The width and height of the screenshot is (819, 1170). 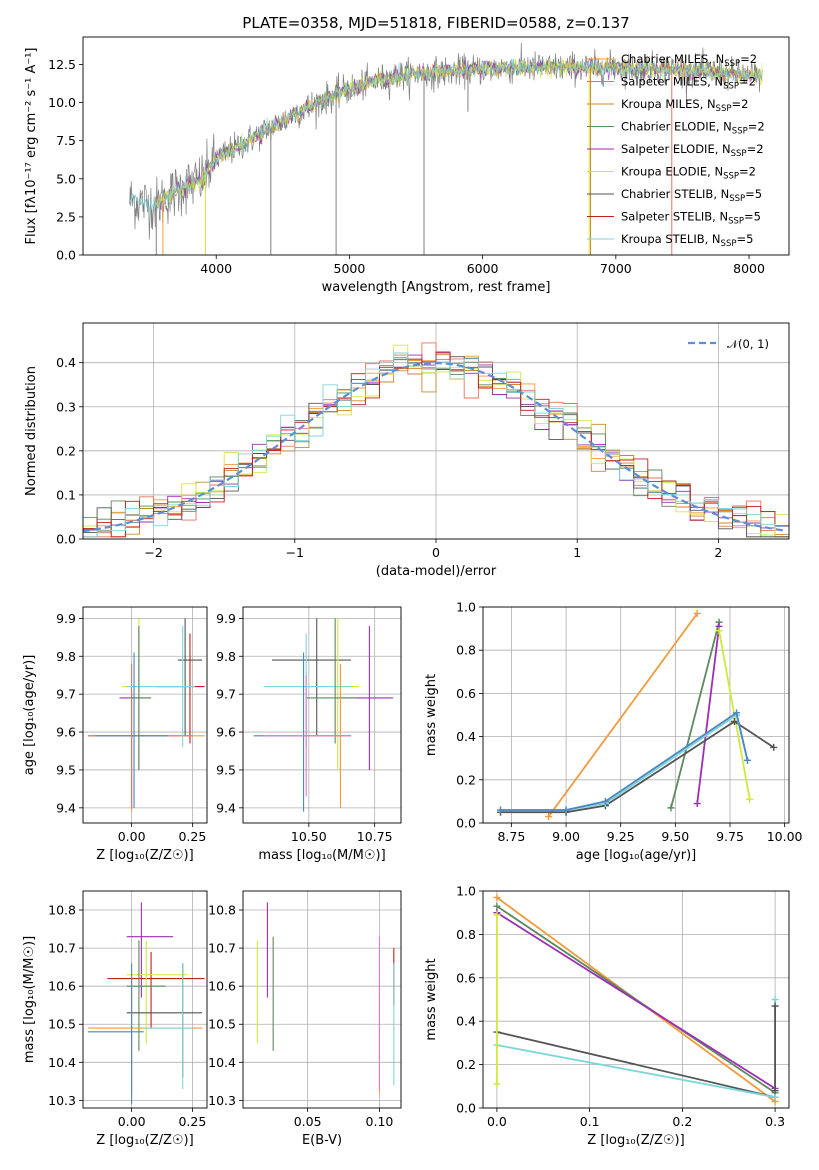 I want to click on massweight_vs_Z-ytick-label: 0.2, so click(x=466, y=1064).